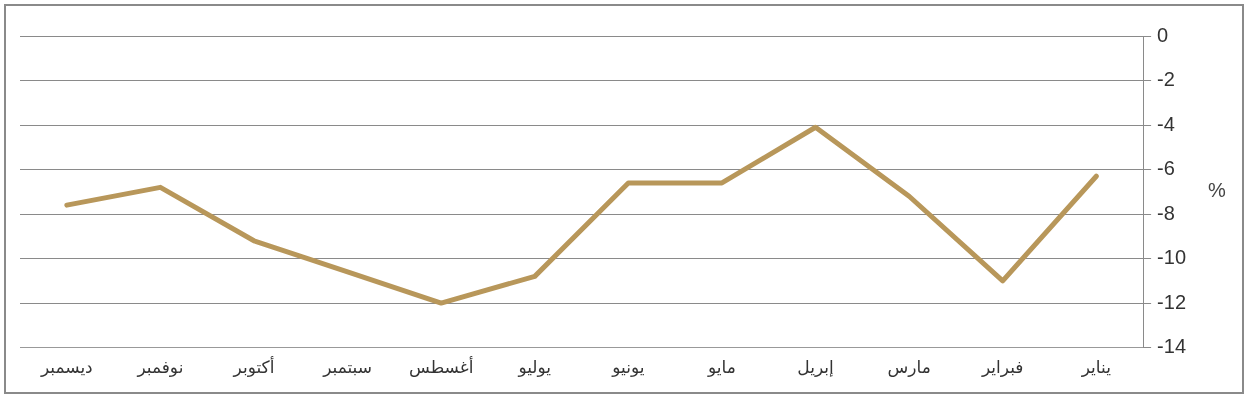  I want to click on x-tick-label: أكتوبر, so click(253, 367).